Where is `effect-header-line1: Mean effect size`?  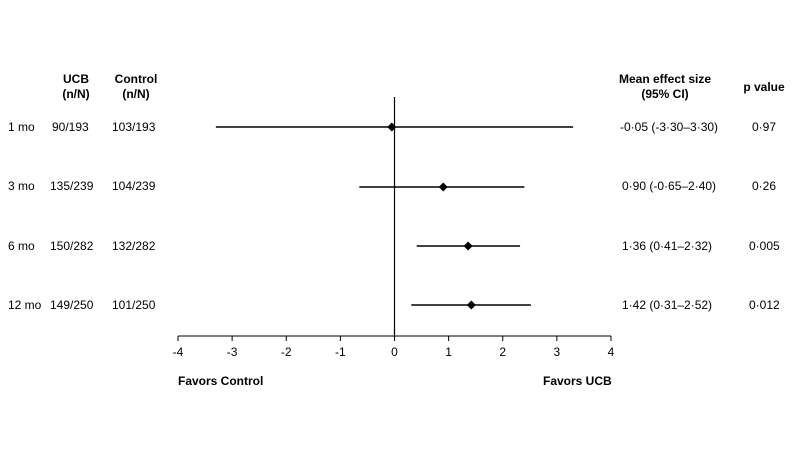
effect-header-line1: Mean effect size is located at coordinates (665, 79).